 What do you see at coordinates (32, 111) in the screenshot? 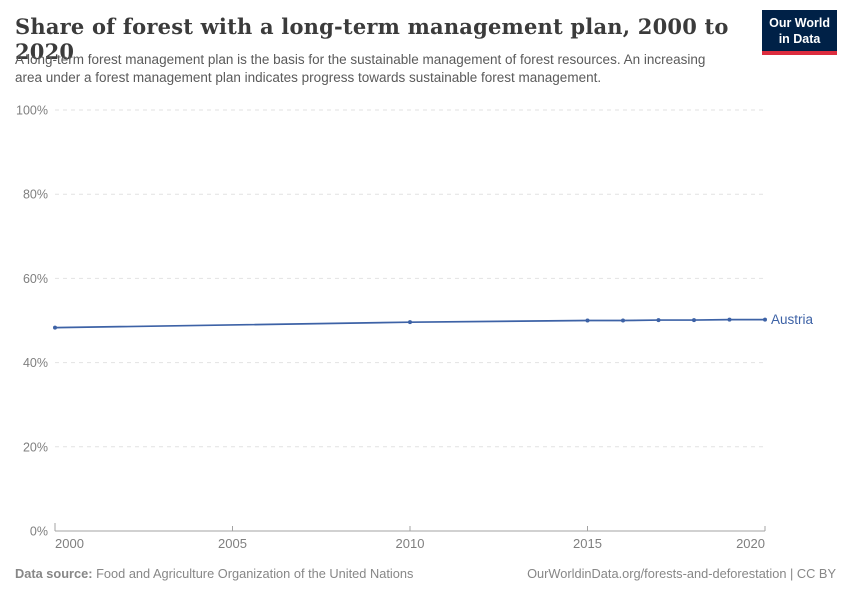
I see `y-axis-tick-label: 100%` at bounding box center [32, 111].